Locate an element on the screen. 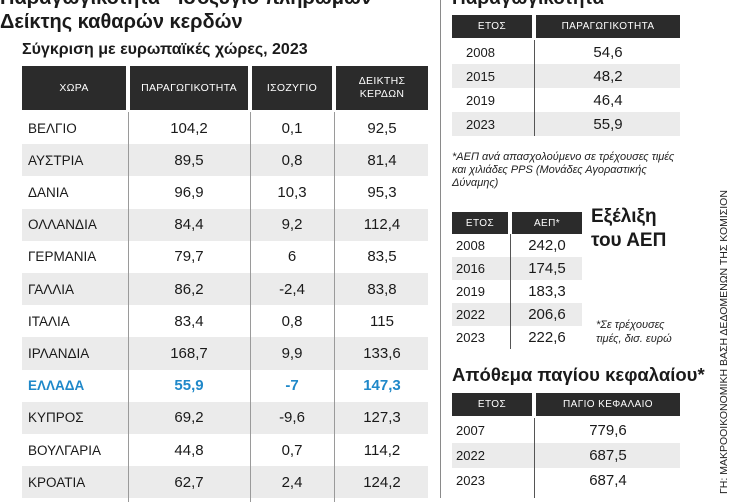  header-country: ΧΩΡΑ is located at coordinates (74, 88).